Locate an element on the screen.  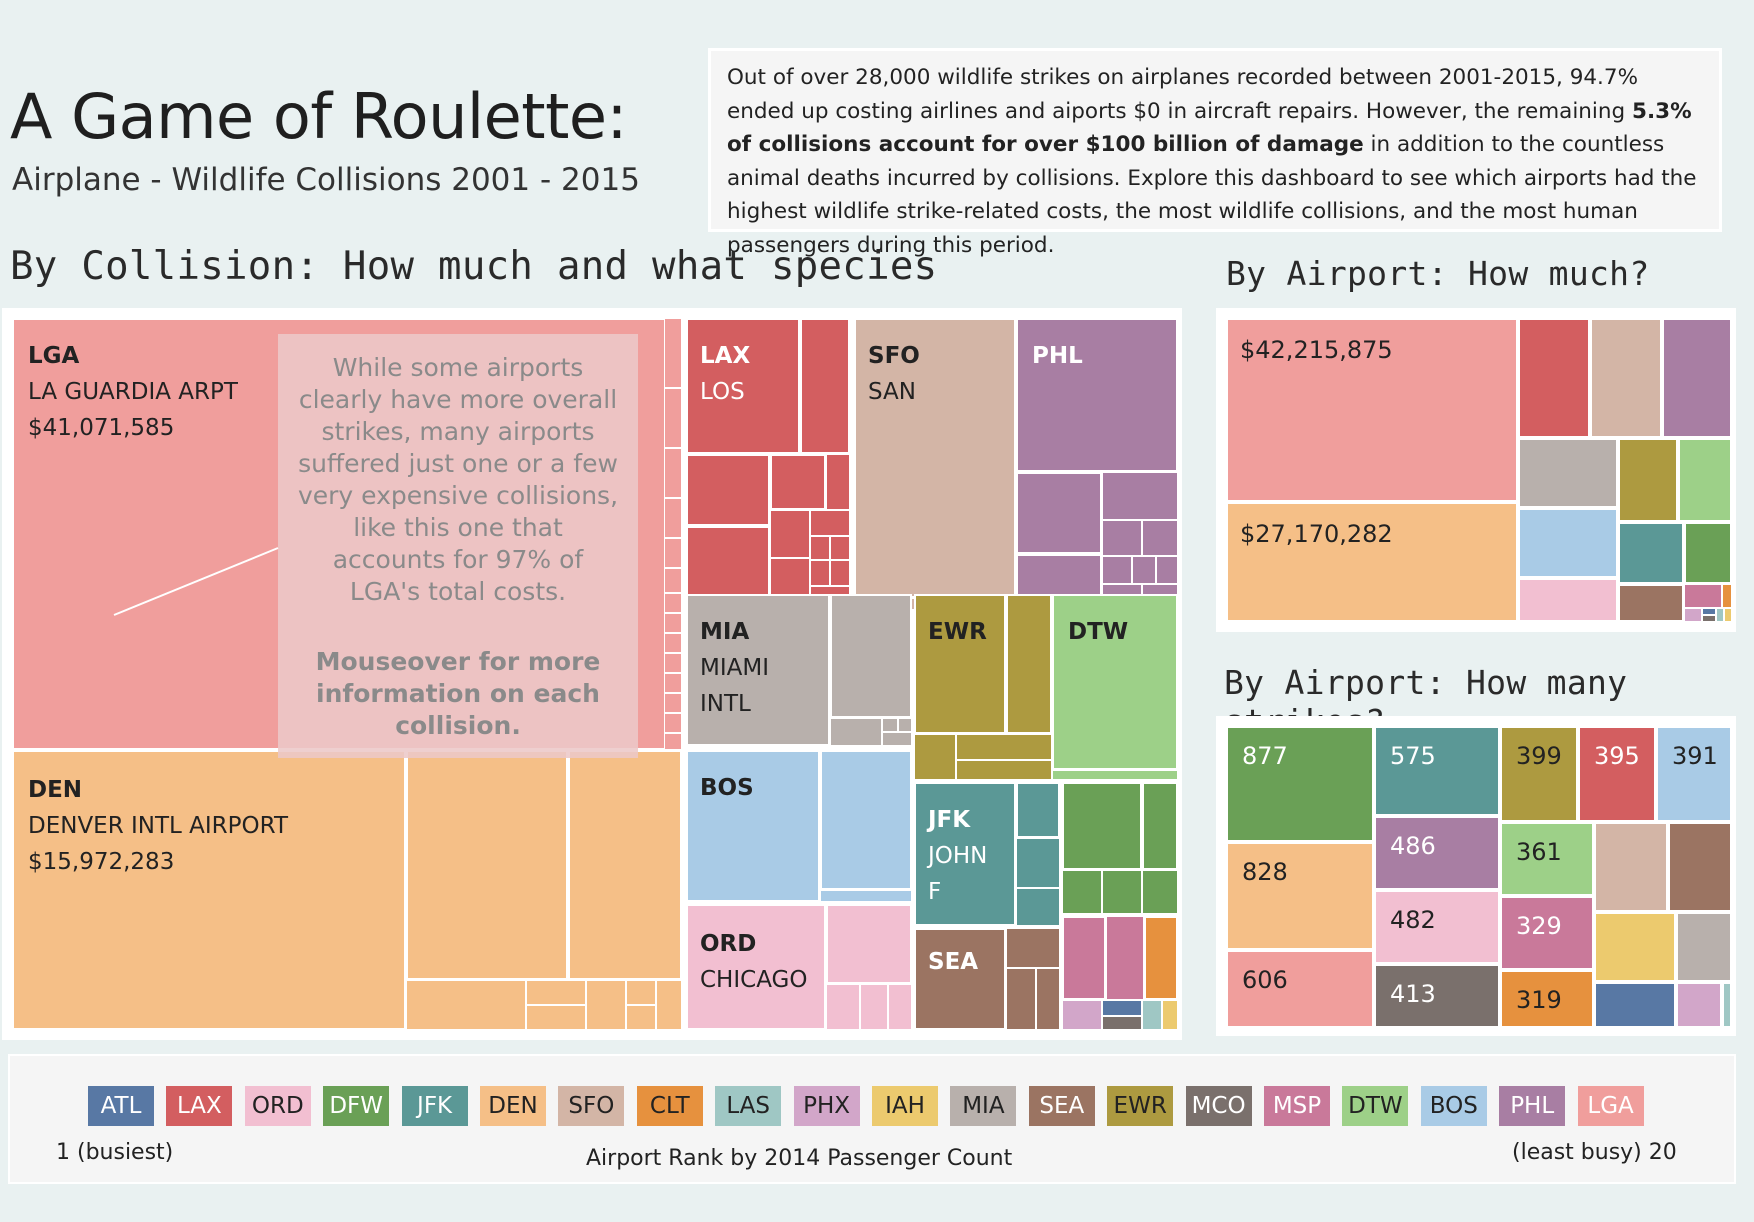
strike-cell-ewr: 399 is located at coordinates (1539, 774).